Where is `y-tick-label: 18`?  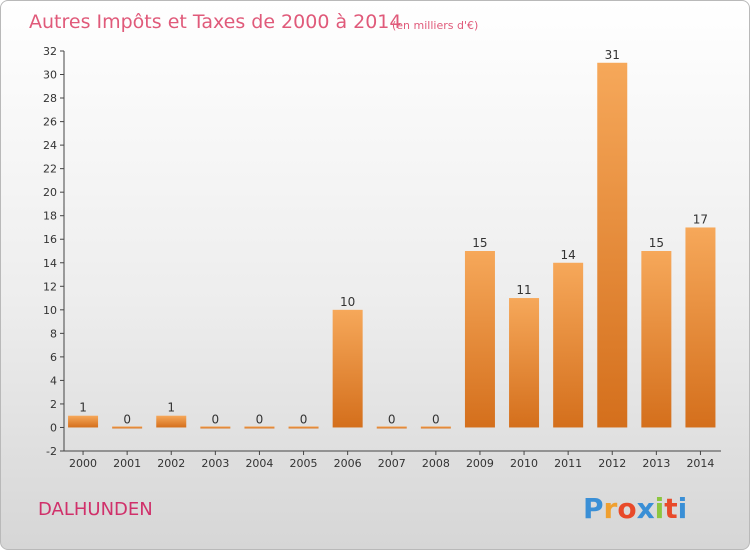 y-tick-label: 18 is located at coordinates (50, 216).